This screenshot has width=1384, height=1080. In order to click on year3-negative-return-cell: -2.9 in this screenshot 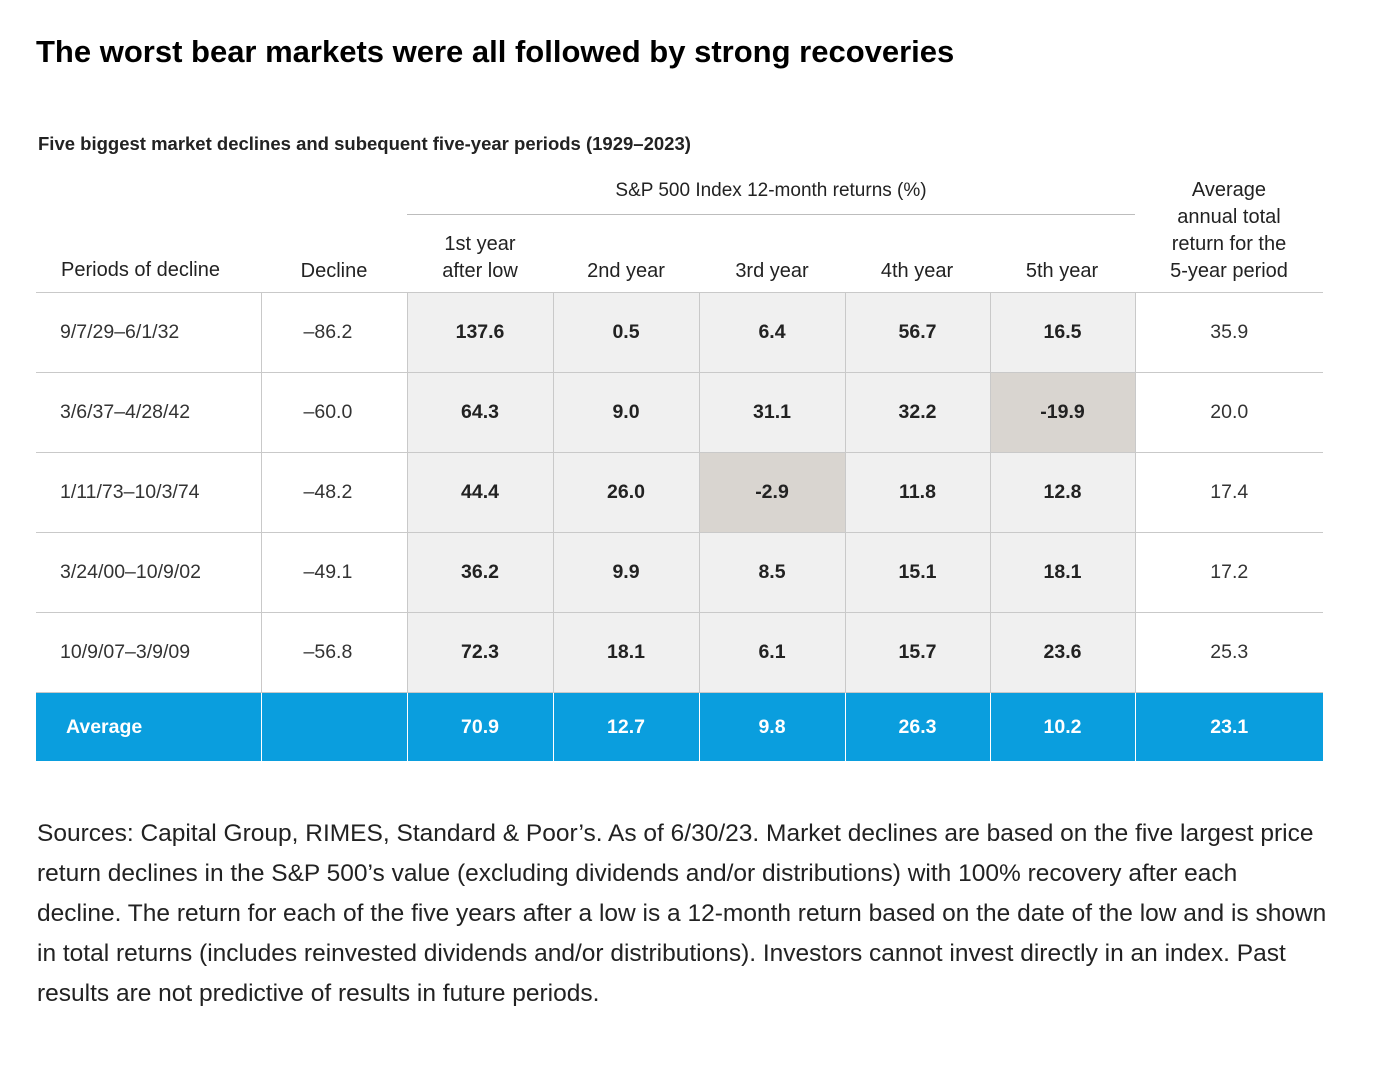, I will do `click(772, 492)`.